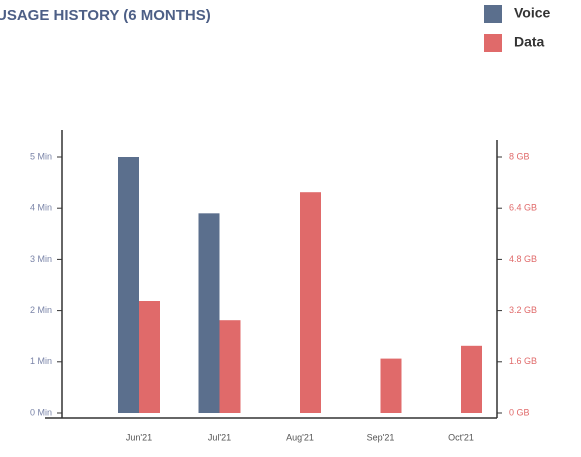  Describe the element at coordinates (41, 208) in the screenshot. I see `y-tick-label: 4 Min` at that location.